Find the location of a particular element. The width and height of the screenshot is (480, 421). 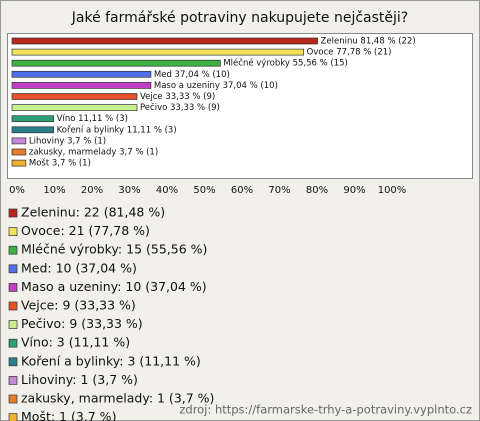

legend-label: Med: 10 (37,04 %) is located at coordinates (79, 267).